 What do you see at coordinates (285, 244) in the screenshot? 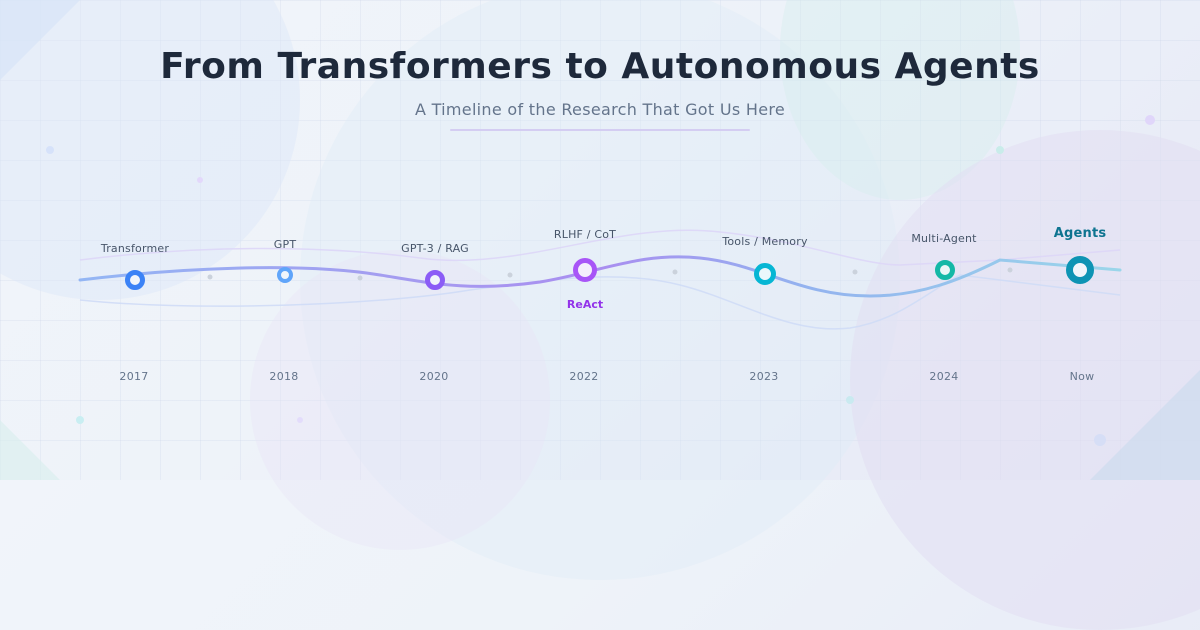
I see `milestone-label: GPT` at bounding box center [285, 244].